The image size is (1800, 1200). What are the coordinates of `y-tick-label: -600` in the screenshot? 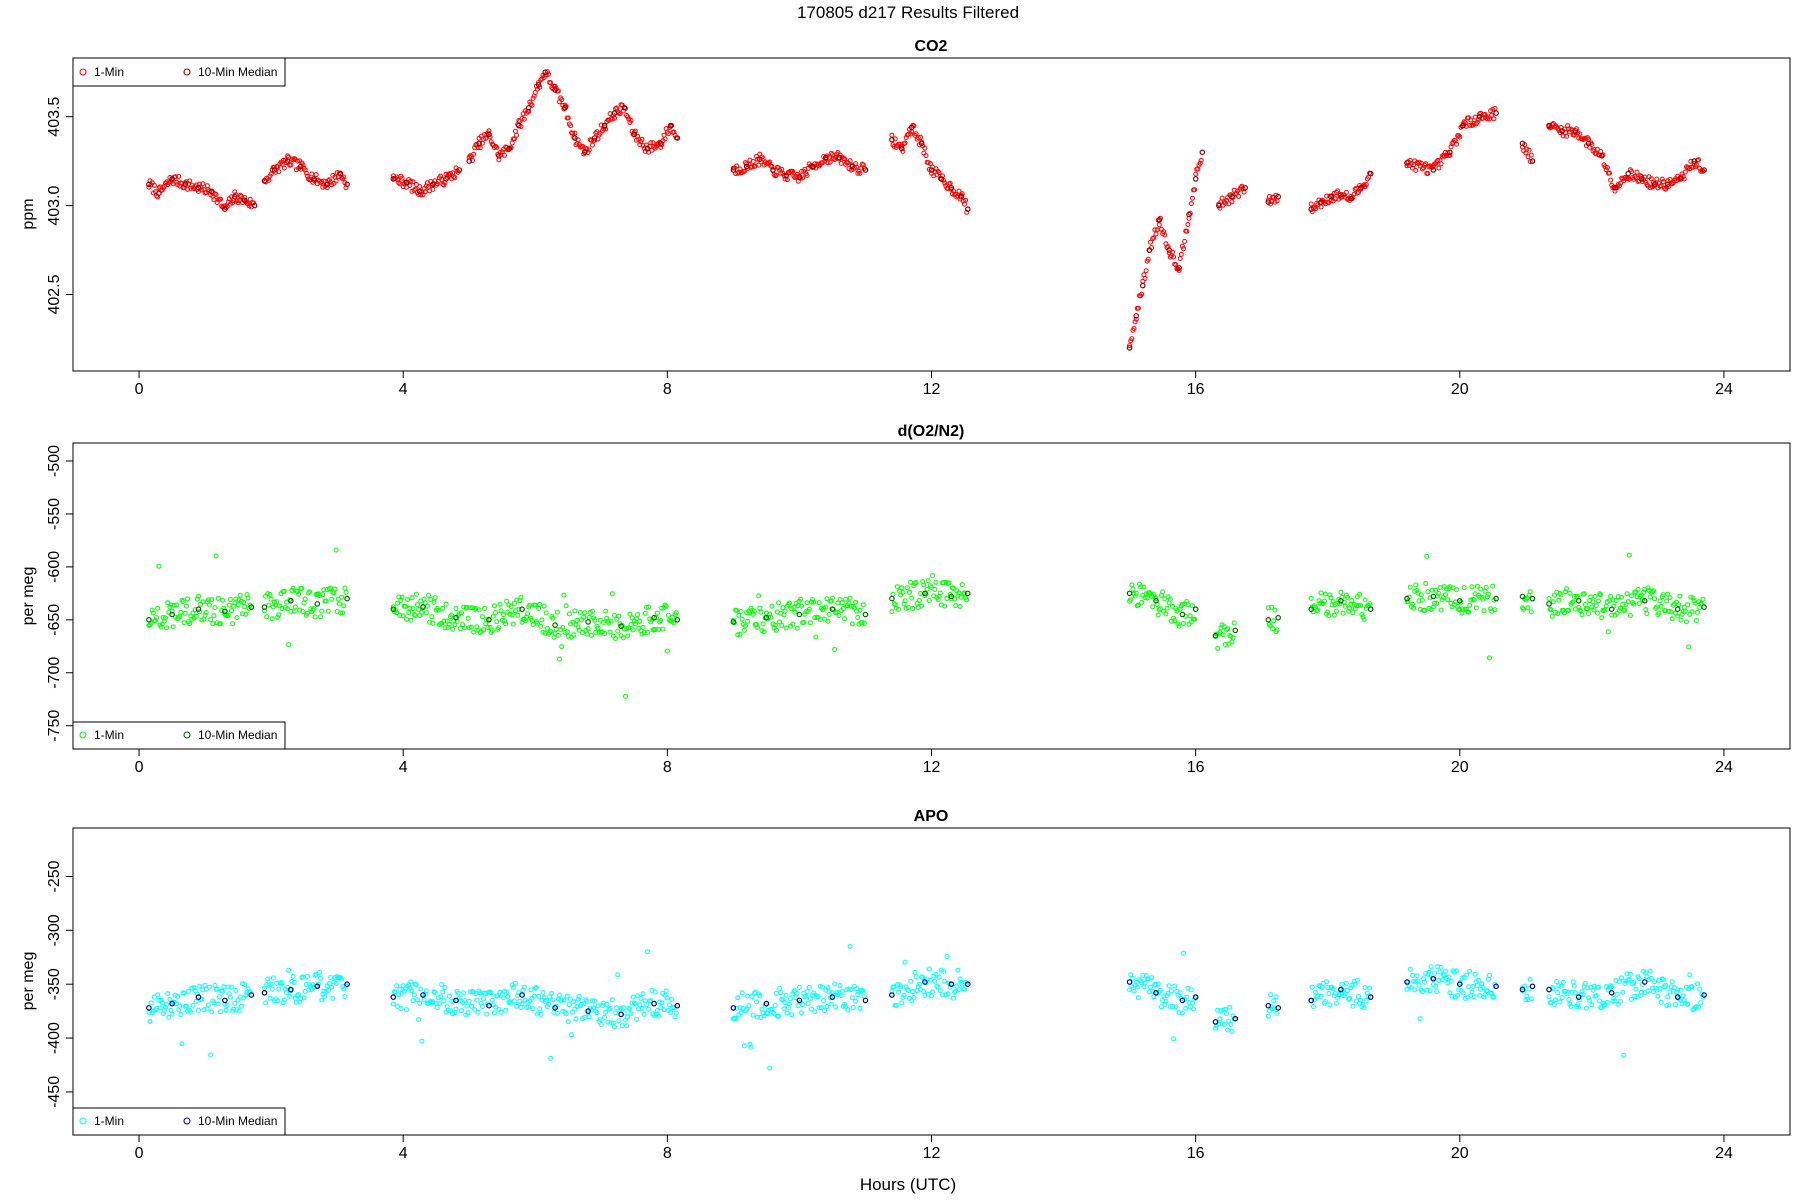 It's located at (54, 567).